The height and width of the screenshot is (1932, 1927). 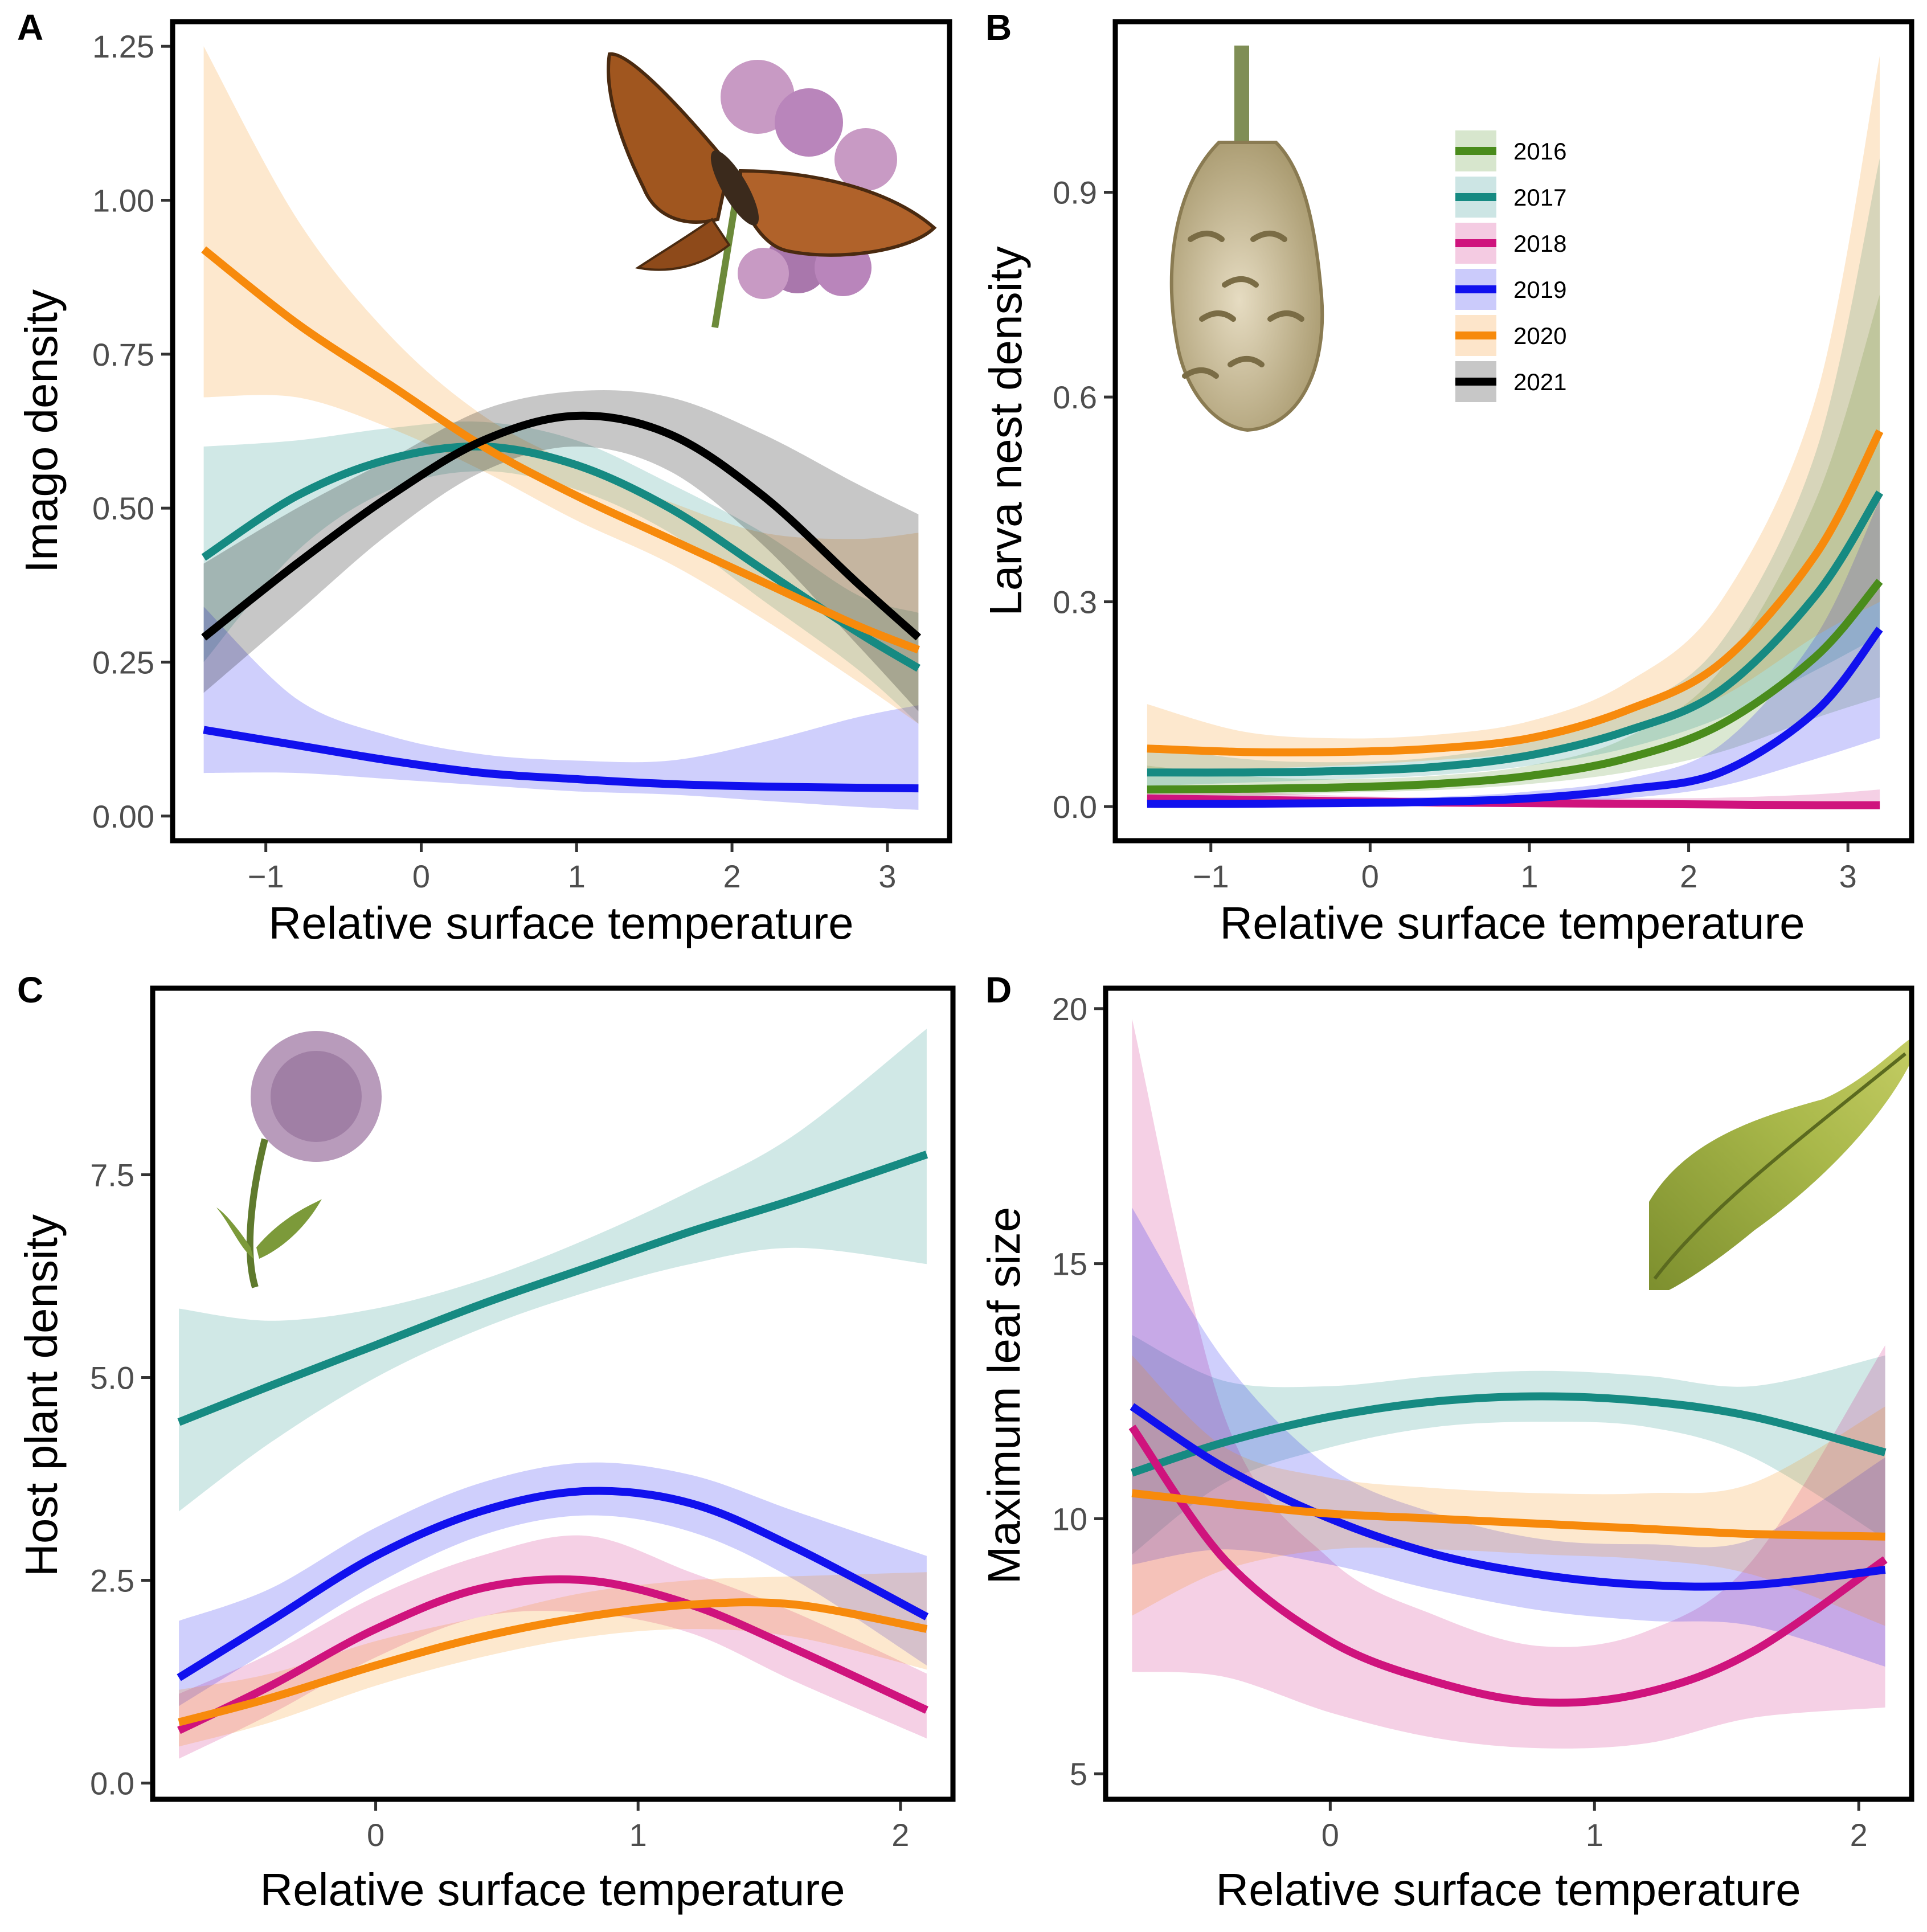 I want to click on panel-a-y-tick-label: 0.00, so click(x=123, y=816).